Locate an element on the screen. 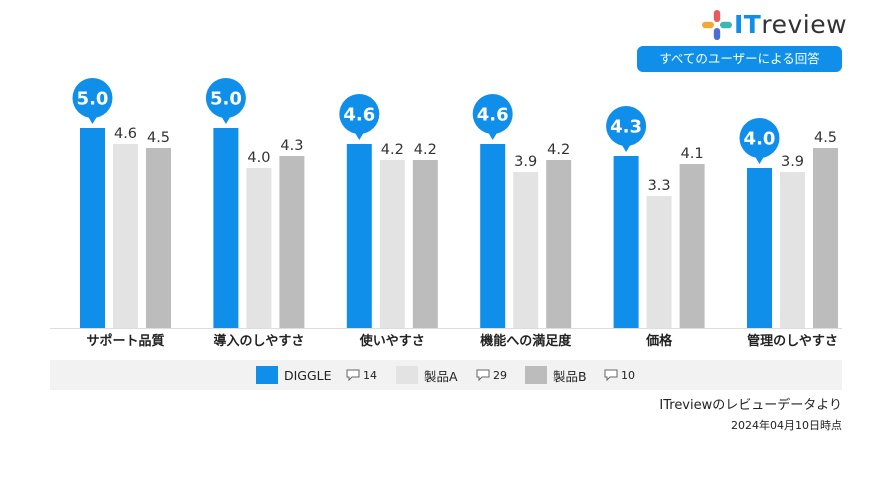 The height and width of the screenshot is (480, 892). category-label: 使いやすさ is located at coordinates (392, 341).